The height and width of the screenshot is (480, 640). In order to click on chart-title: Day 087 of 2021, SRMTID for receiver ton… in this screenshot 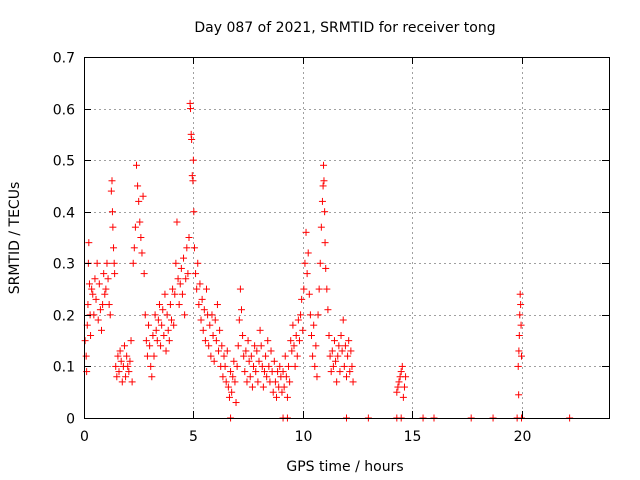, I will do `click(344, 28)`.